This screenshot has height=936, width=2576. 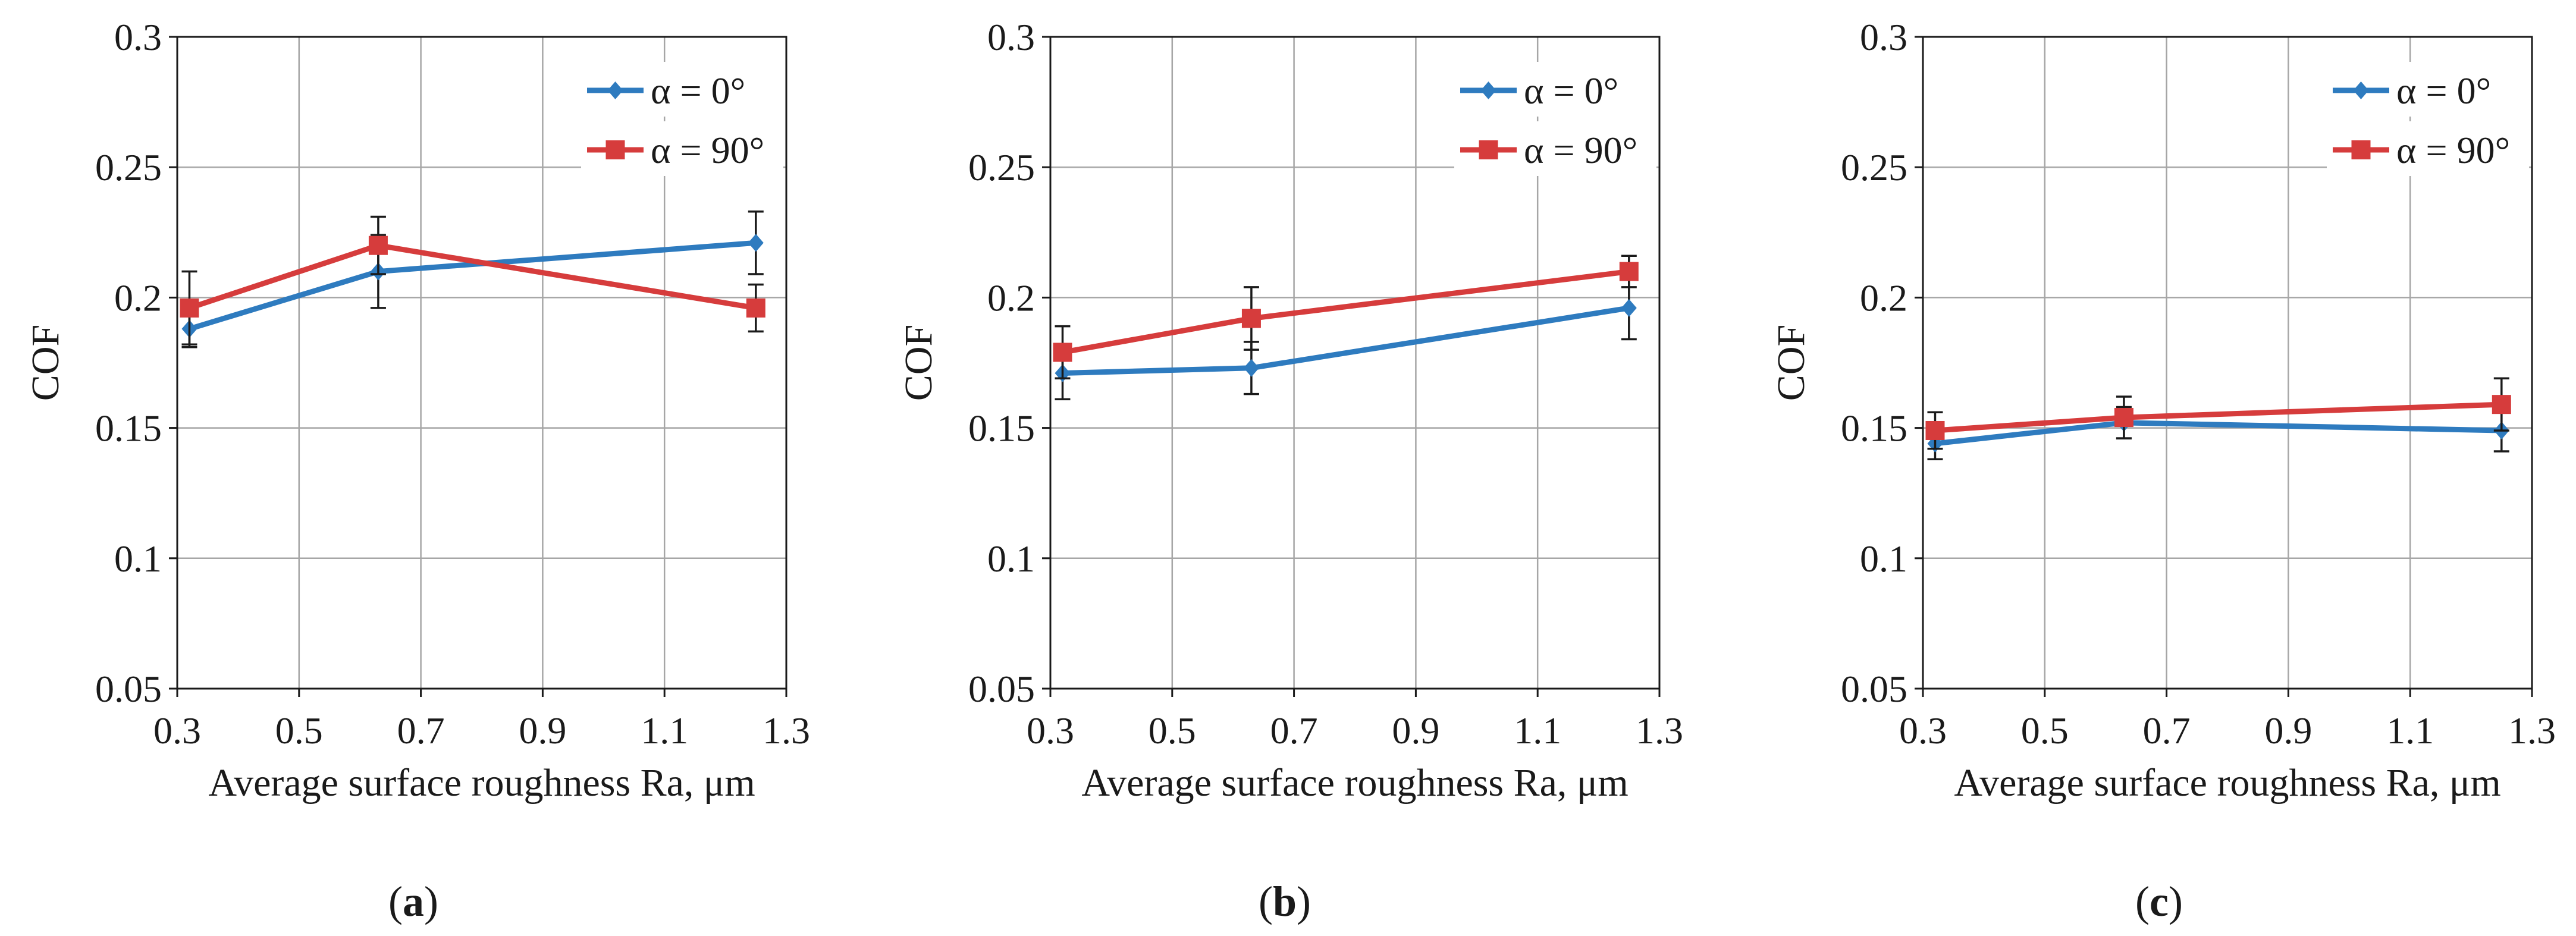 I want to click on panel-letter: b, so click(x=1285, y=901).